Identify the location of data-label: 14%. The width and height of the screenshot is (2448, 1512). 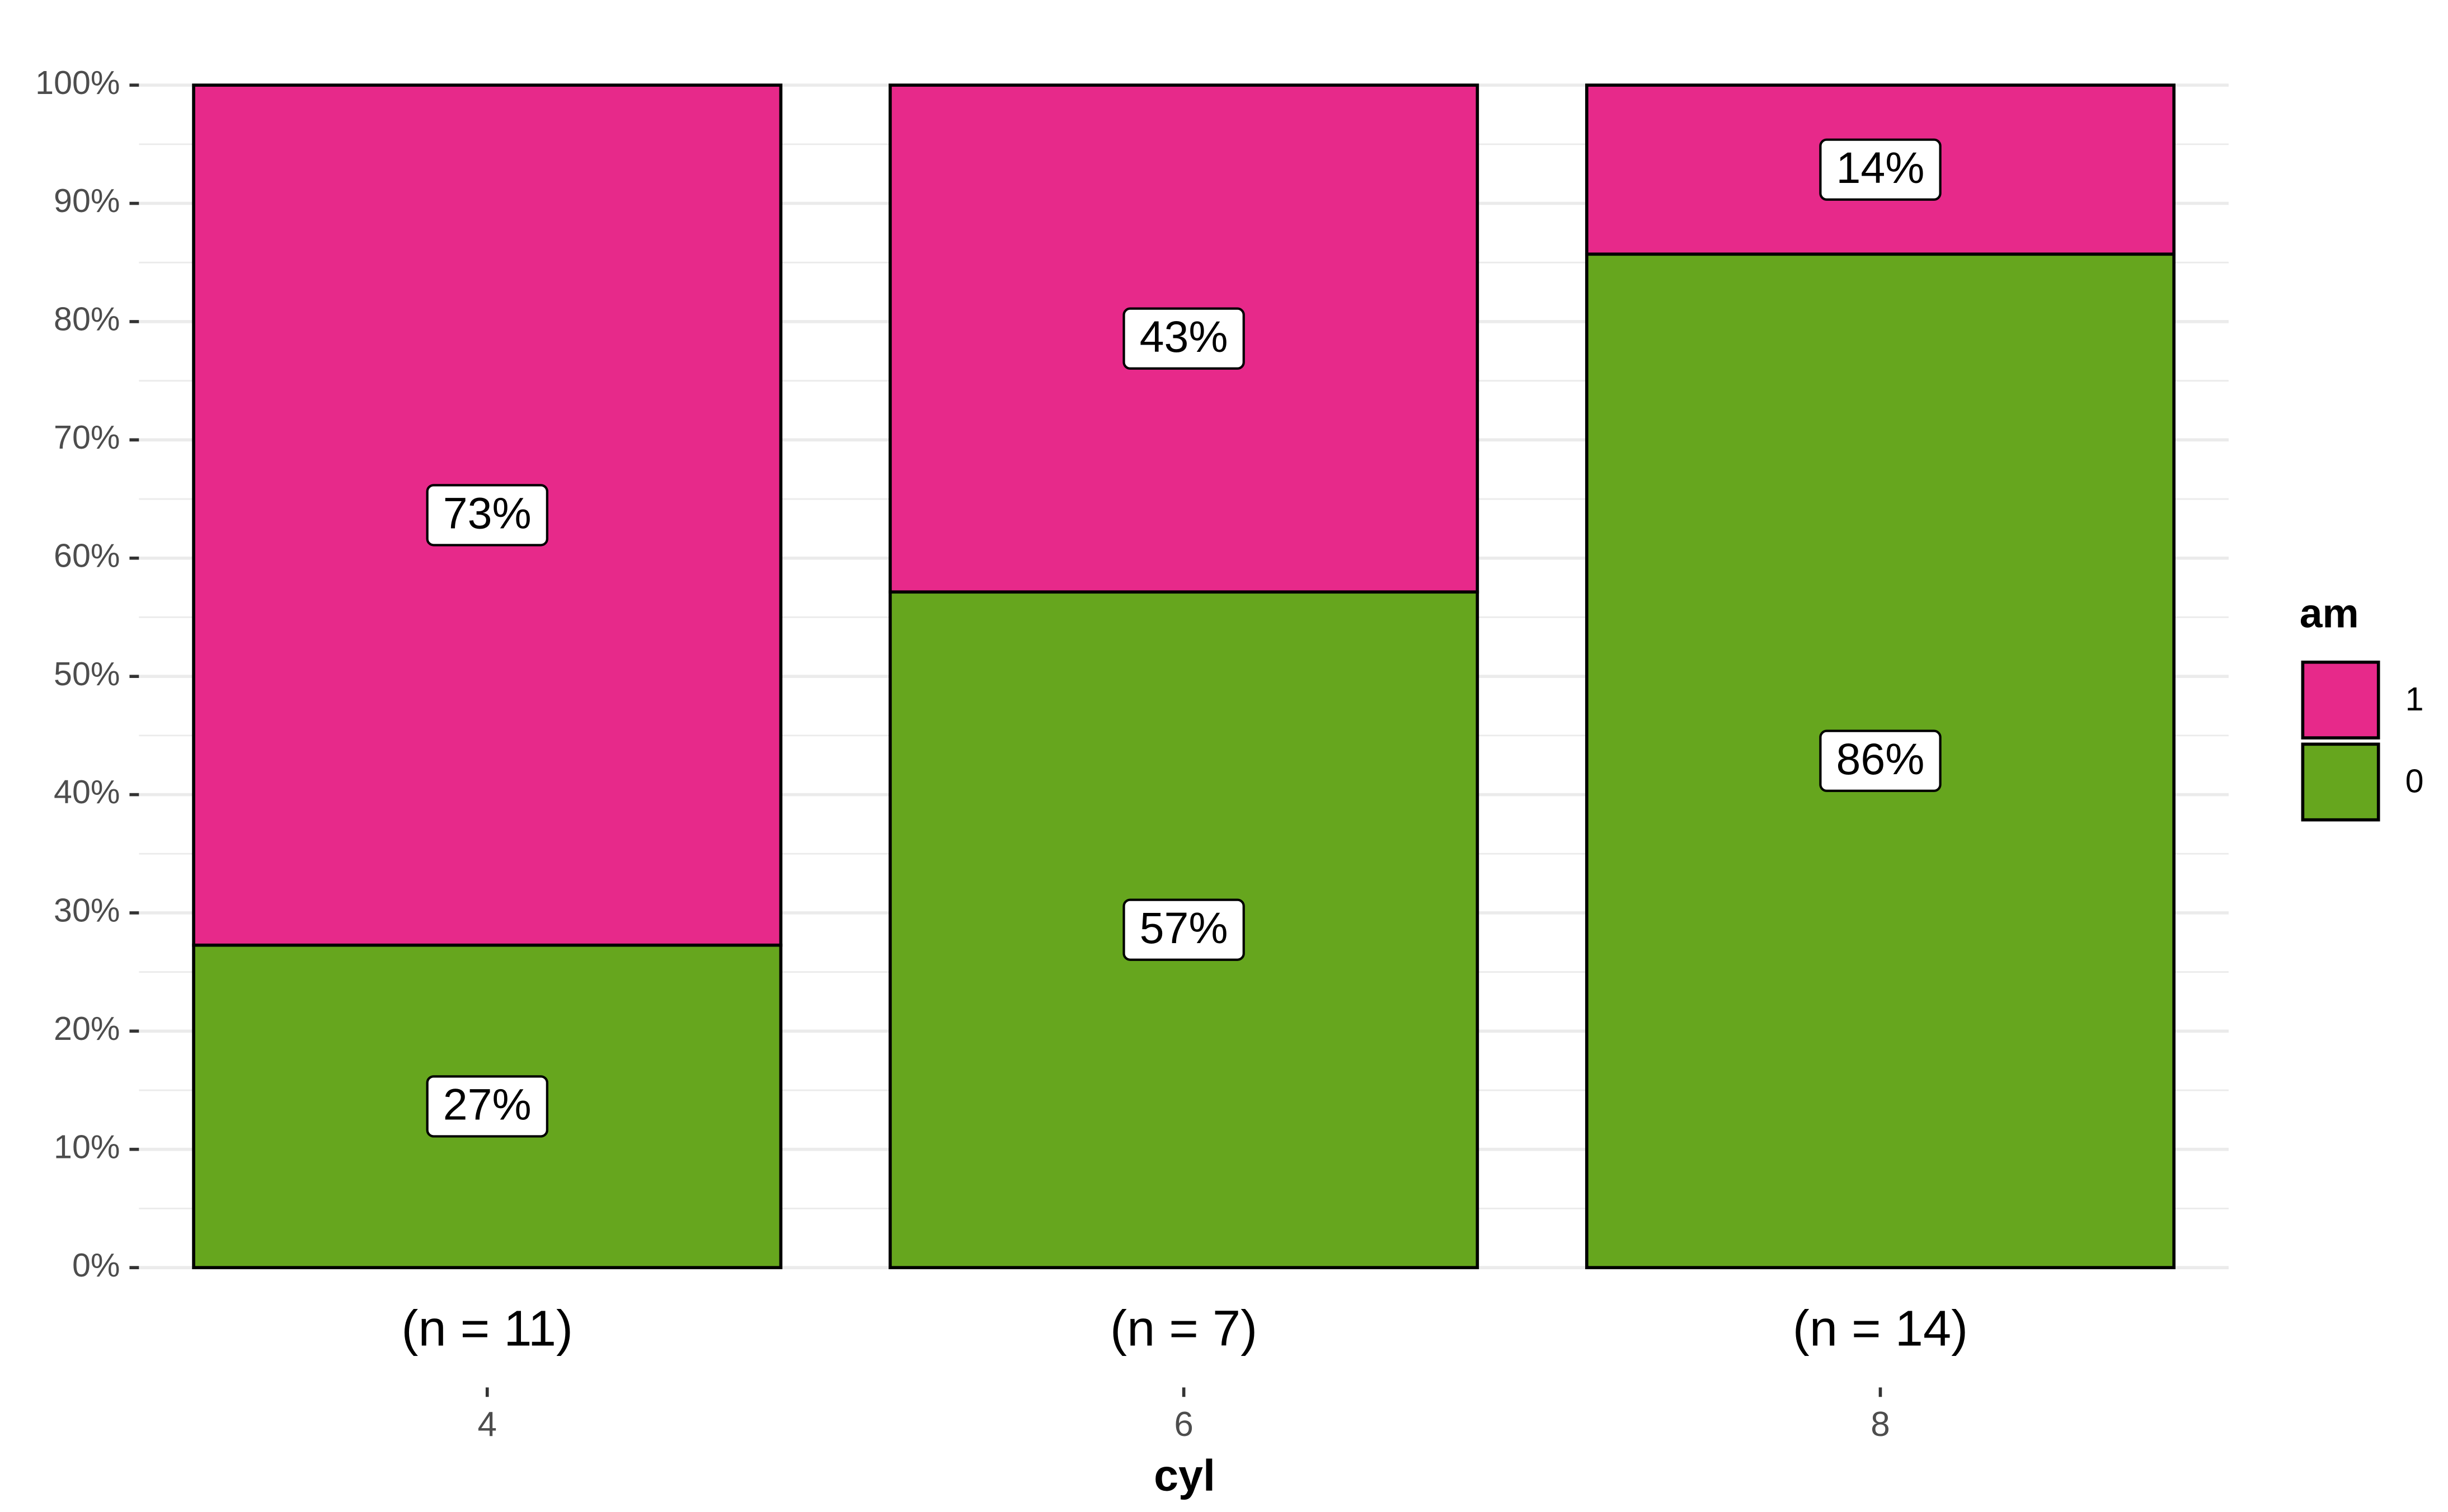
(1880, 168).